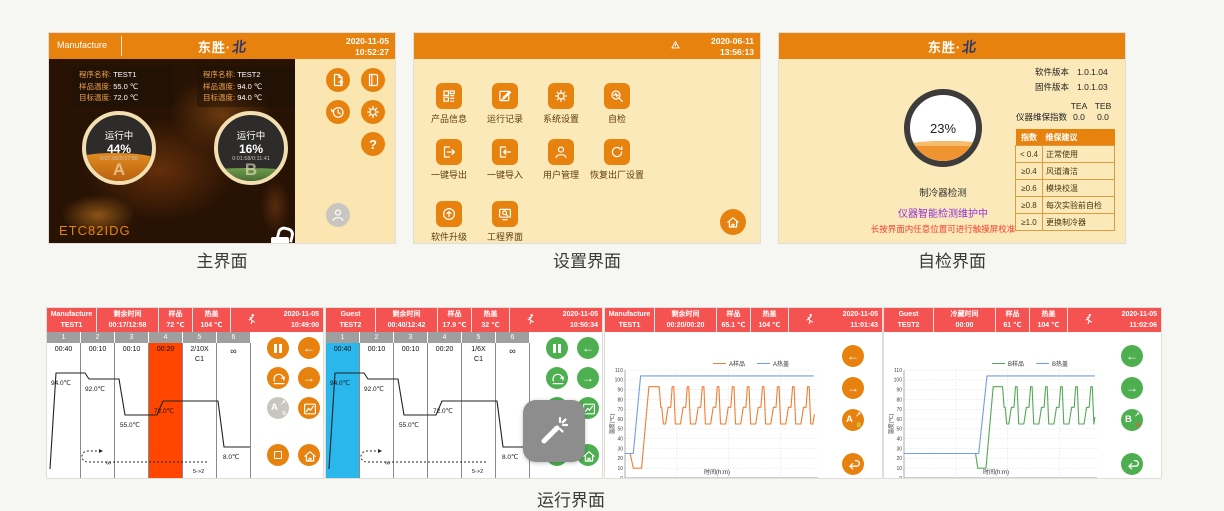  What do you see at coordinates (64, 410) in the screenshot?
I see `step-1: 00:40` at bounding box center [64, 410].